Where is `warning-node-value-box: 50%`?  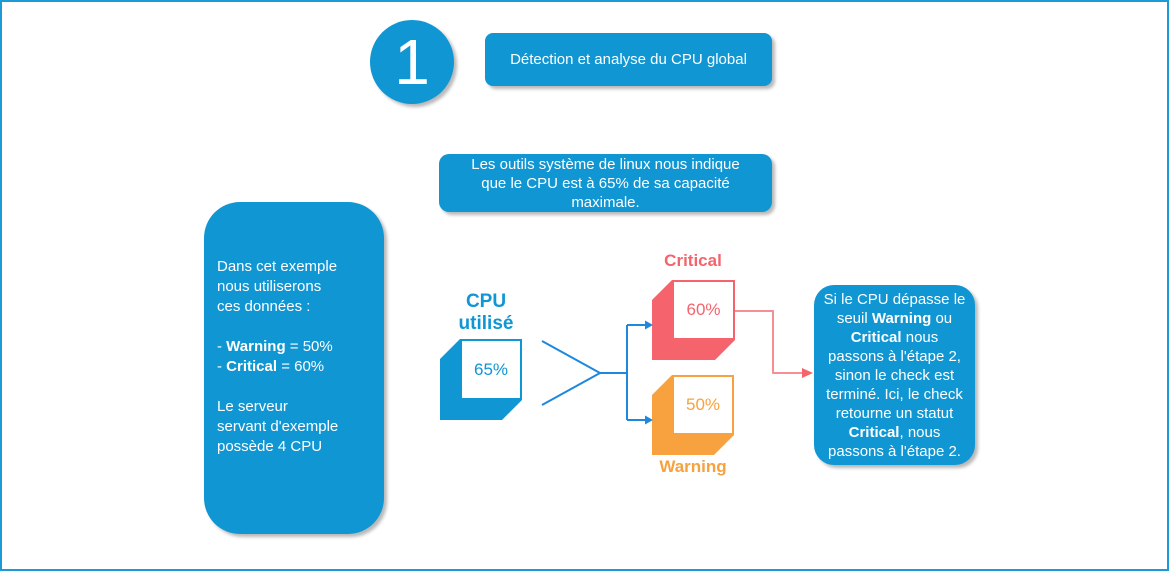
warning-node-value-box: 50% is located at coordinates (703, 405).